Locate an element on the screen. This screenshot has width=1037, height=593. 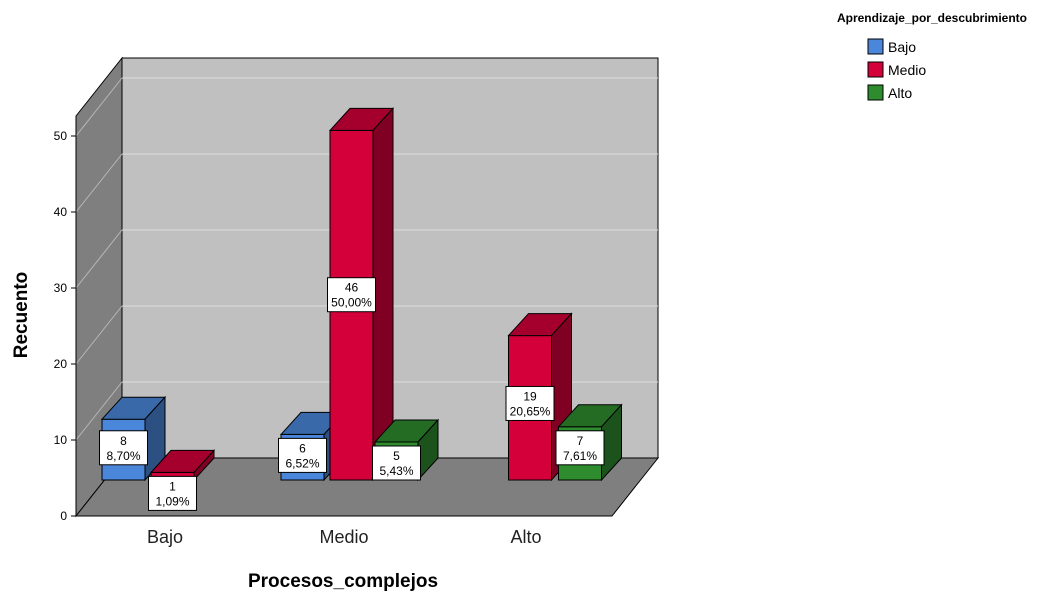
legend-entry: Bajo is located at coordinates (902, 47).